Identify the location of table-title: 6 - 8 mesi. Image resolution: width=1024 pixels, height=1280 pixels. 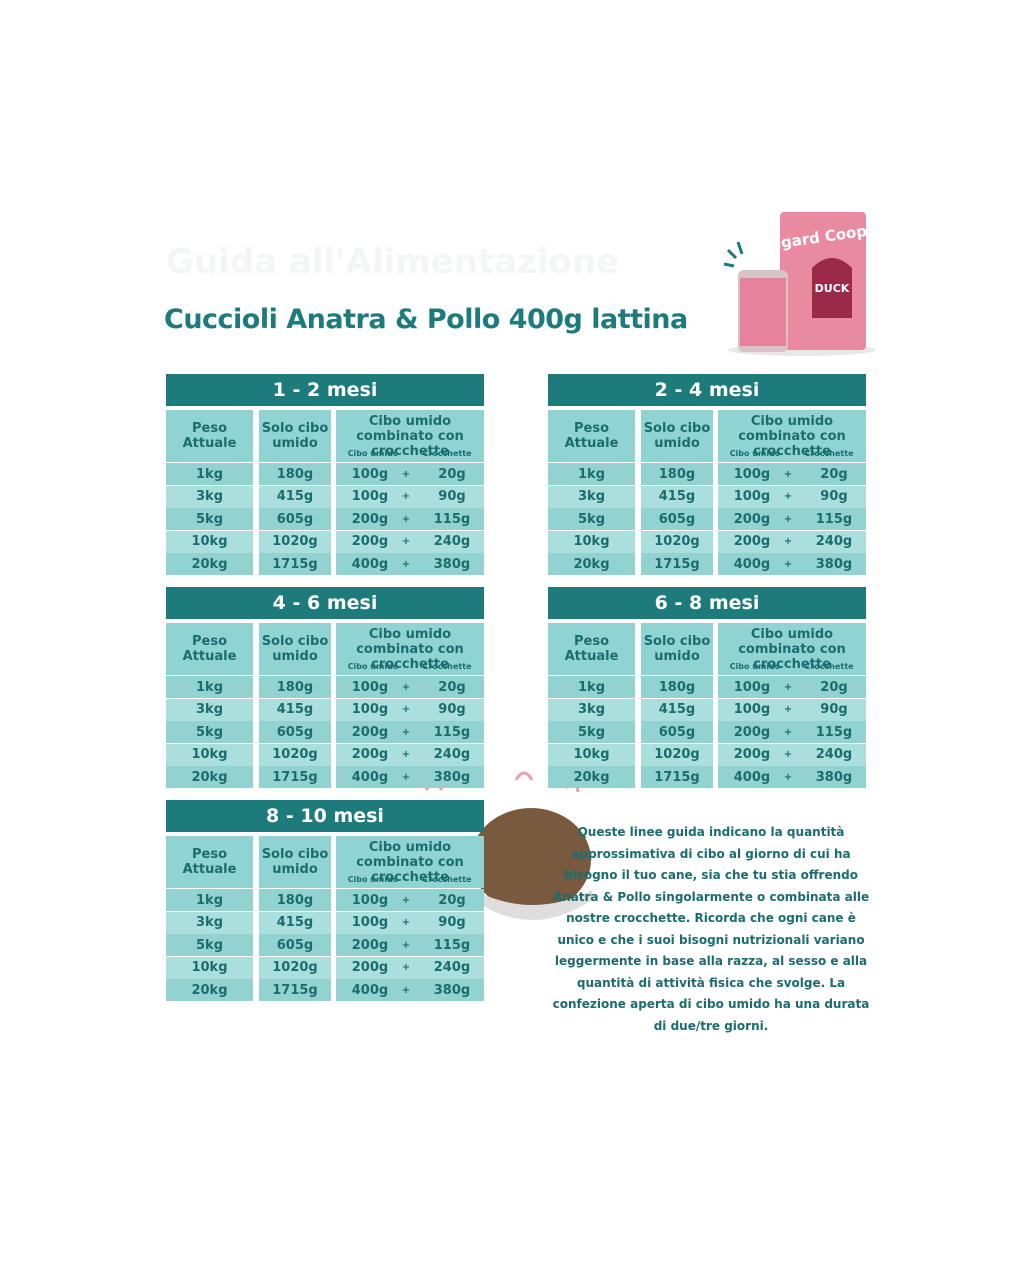
(707, 603).